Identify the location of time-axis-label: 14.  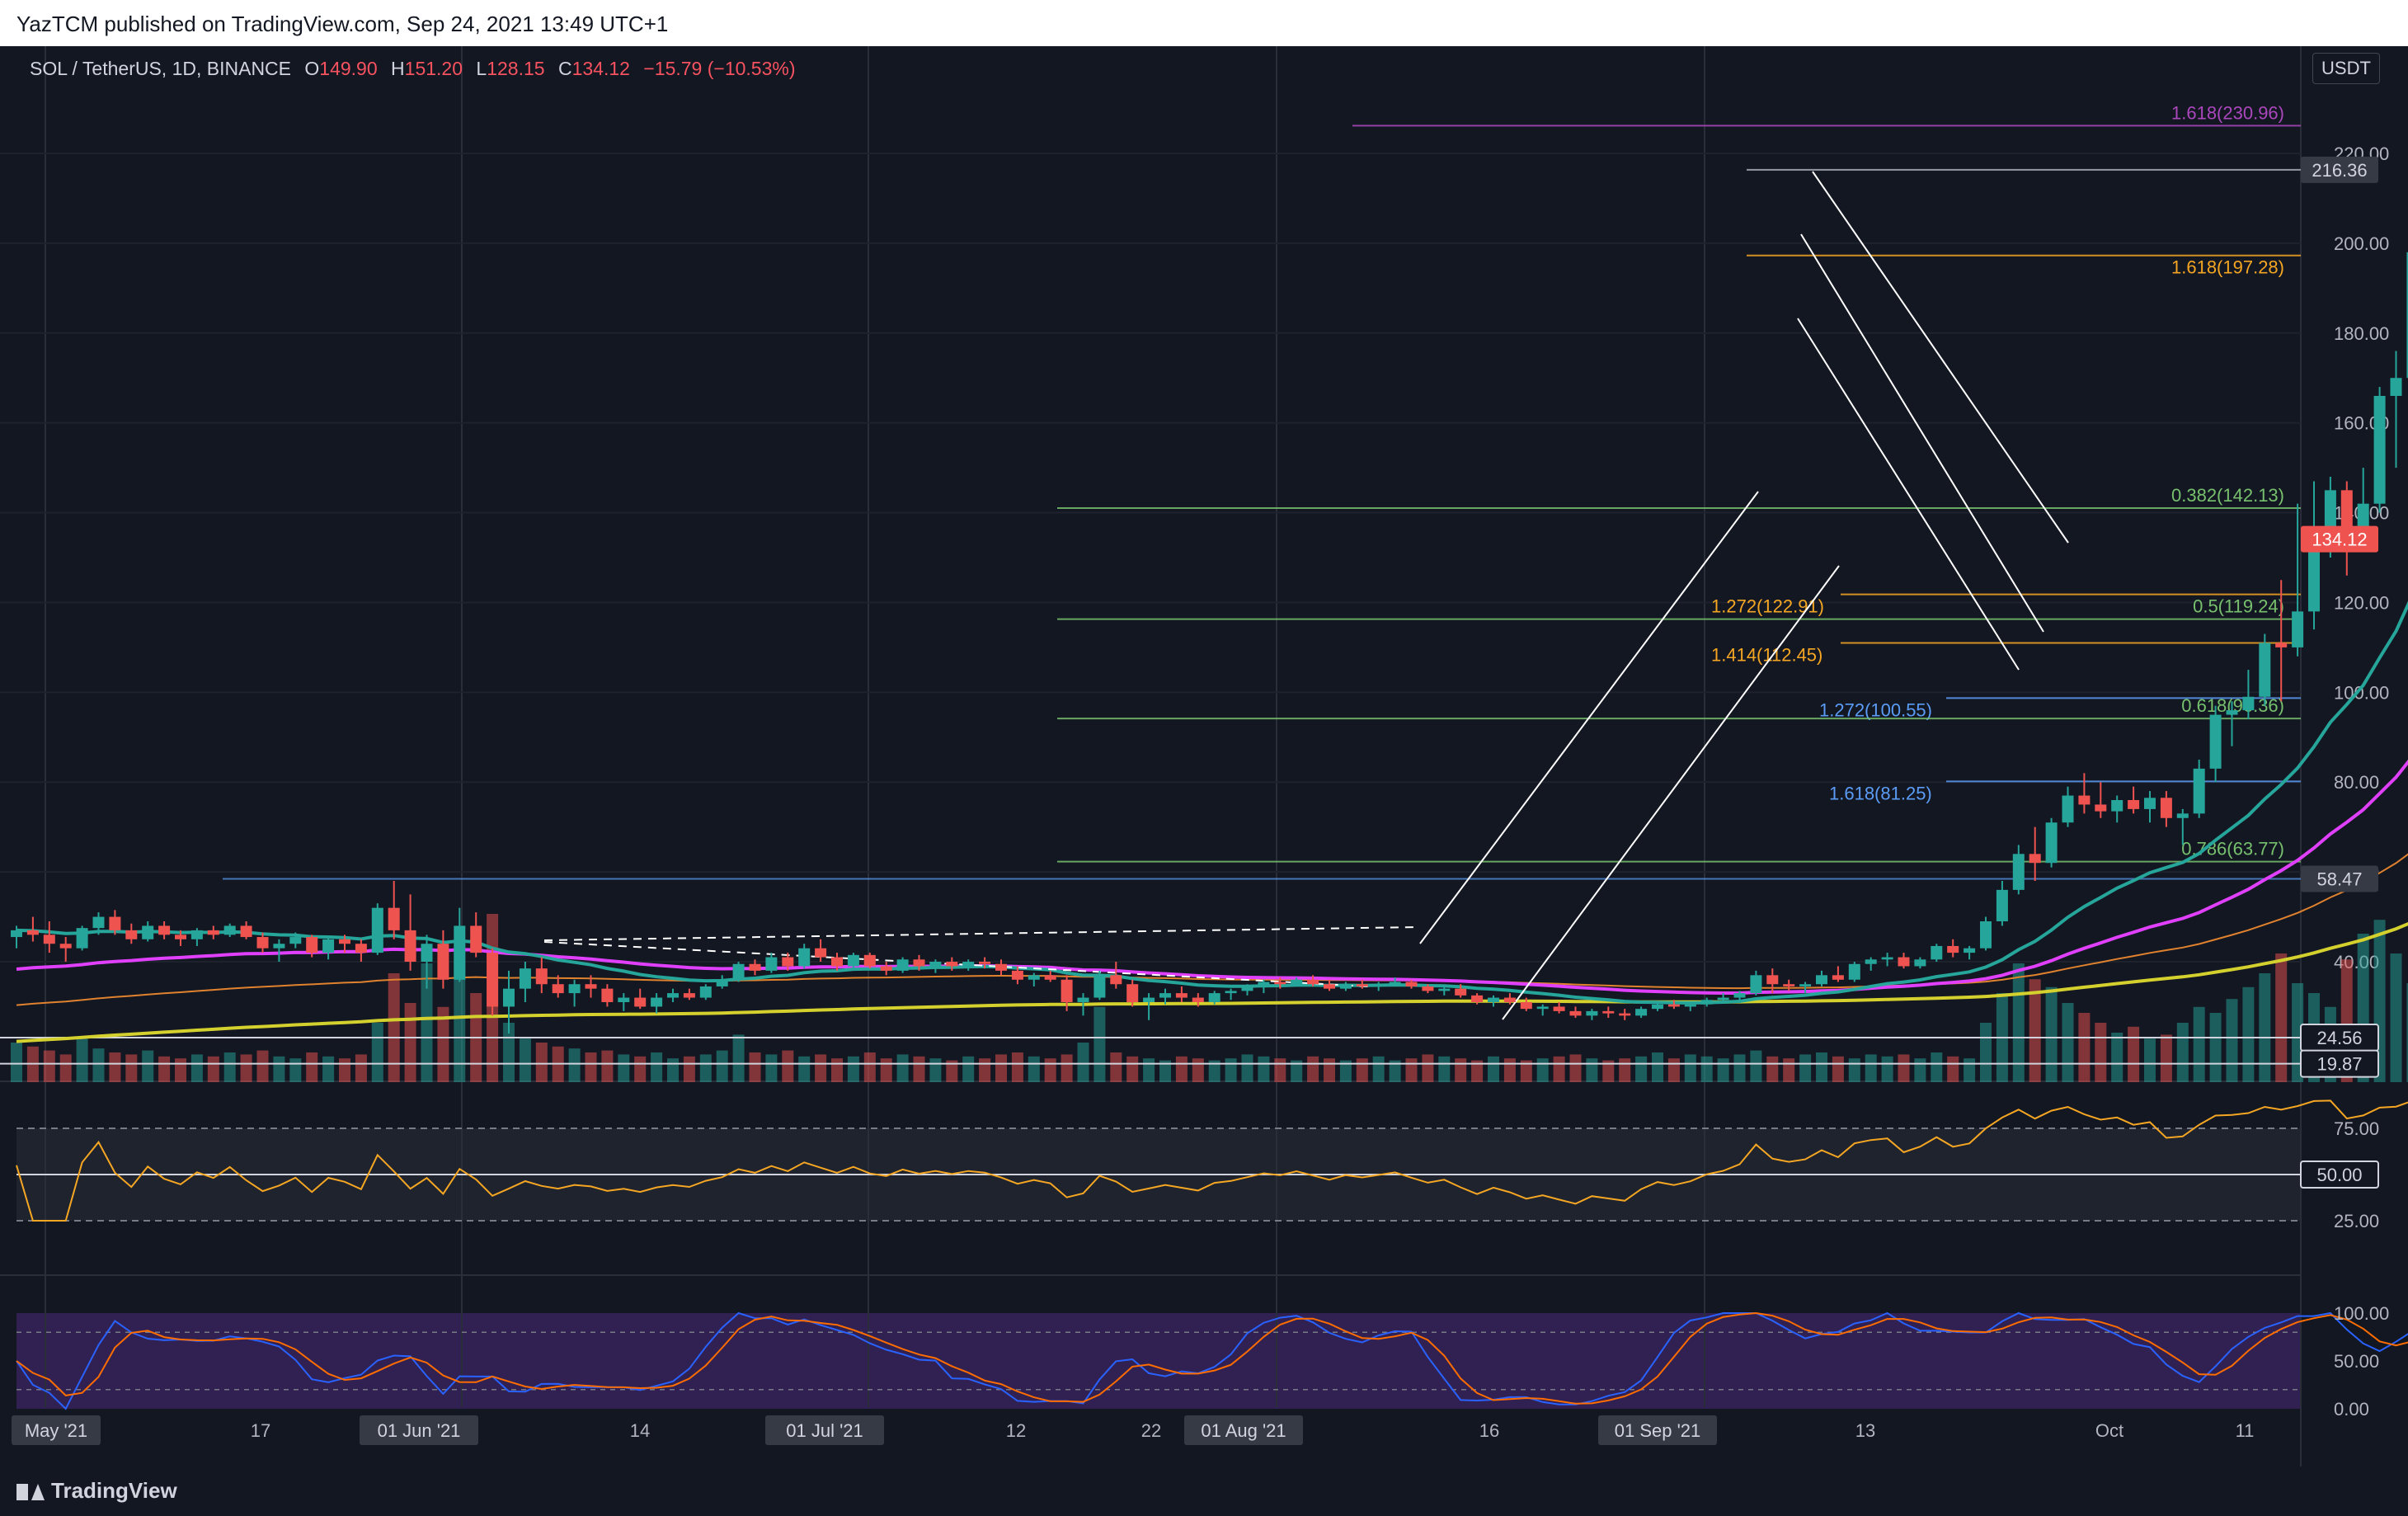
(640, 1430).